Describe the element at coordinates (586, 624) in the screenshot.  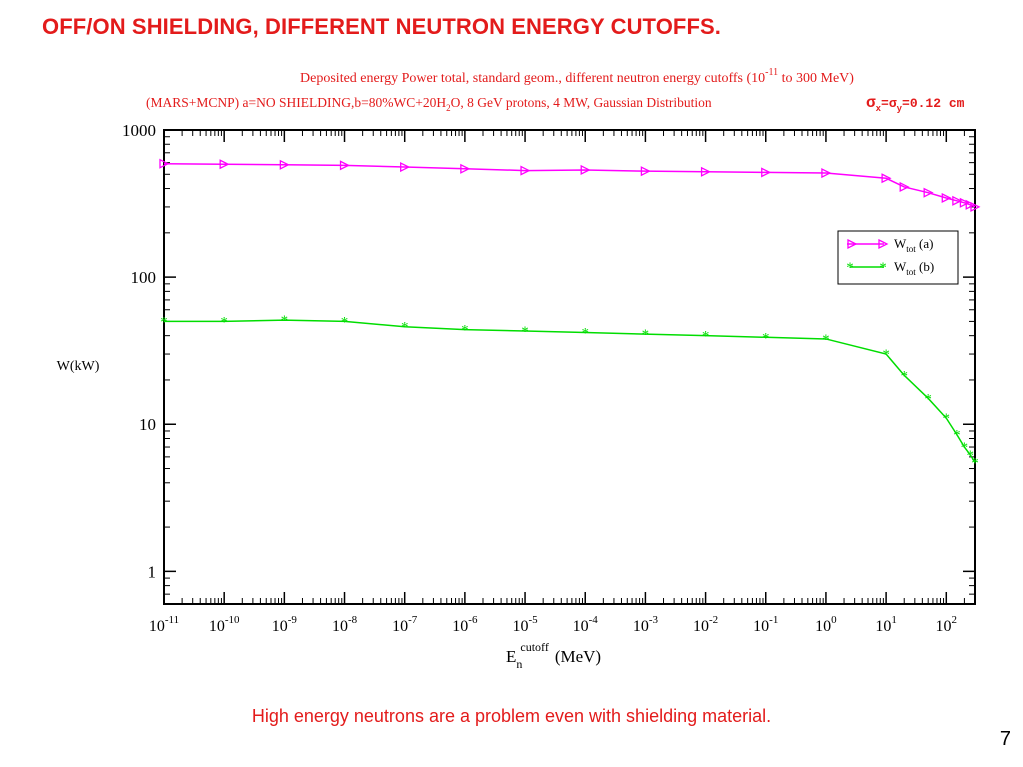
I see `x-tick-label: 10⁻⁴` at that location.